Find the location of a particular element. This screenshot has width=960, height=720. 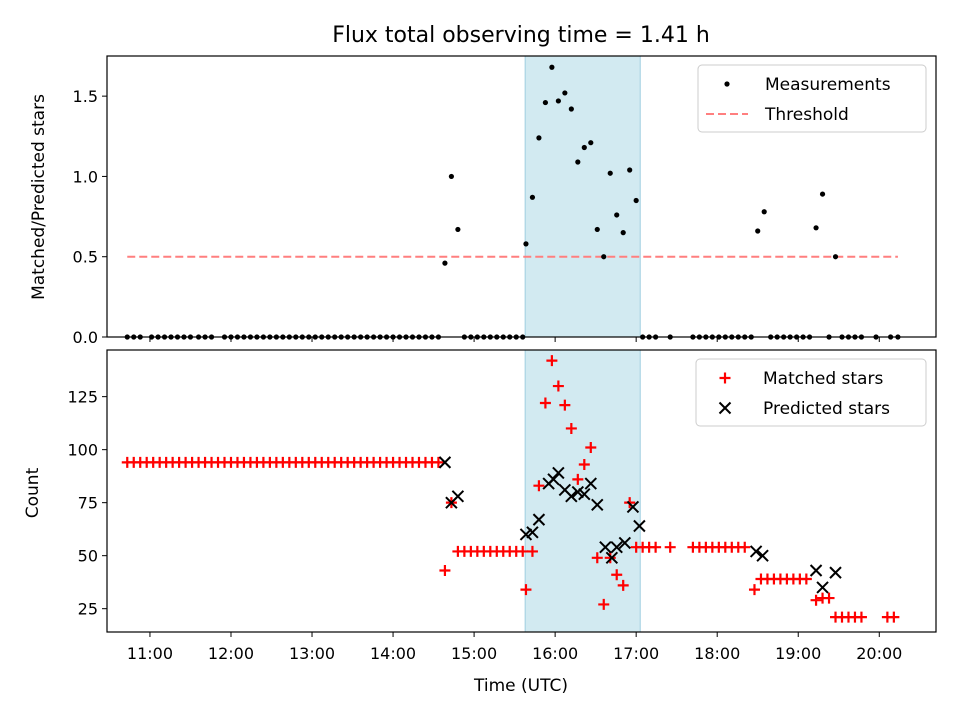

legend-label: Matched stars is located at coordinates (823, 379).